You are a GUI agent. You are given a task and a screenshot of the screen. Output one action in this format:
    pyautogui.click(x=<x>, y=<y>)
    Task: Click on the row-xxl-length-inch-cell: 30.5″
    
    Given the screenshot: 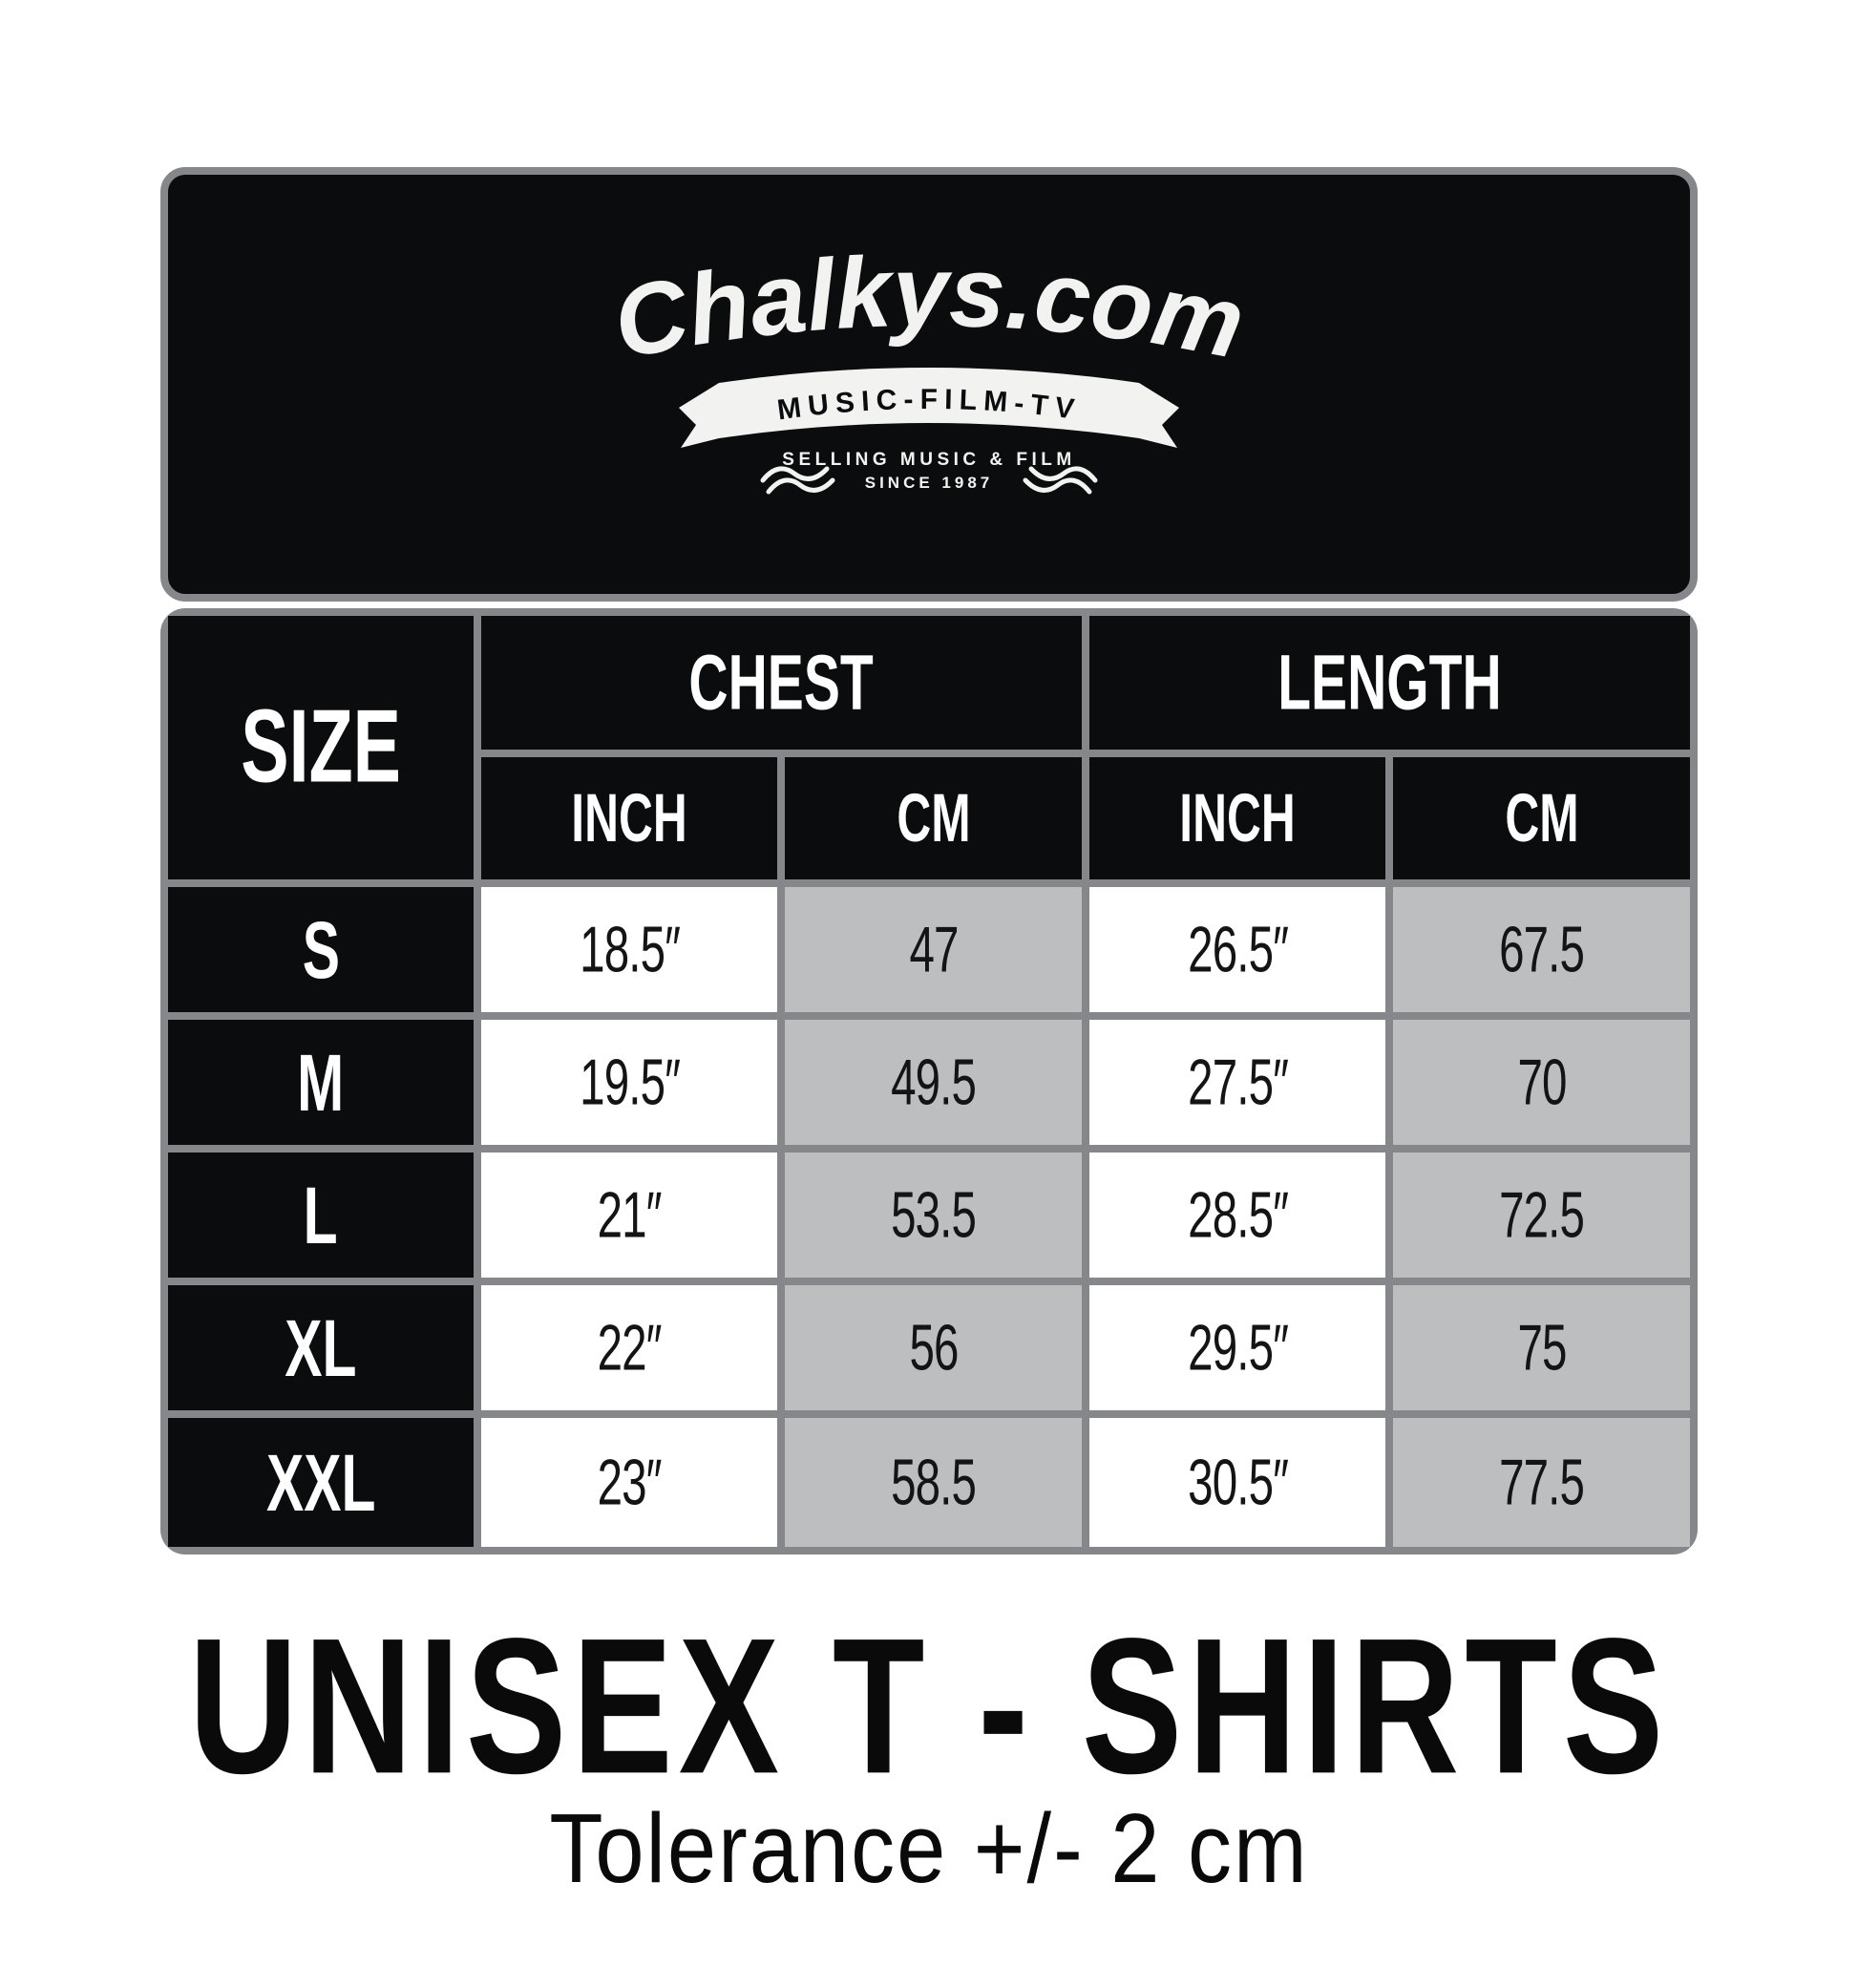 What is the action you would take?
    pyautogui.click(x=1237, y=1482)
    